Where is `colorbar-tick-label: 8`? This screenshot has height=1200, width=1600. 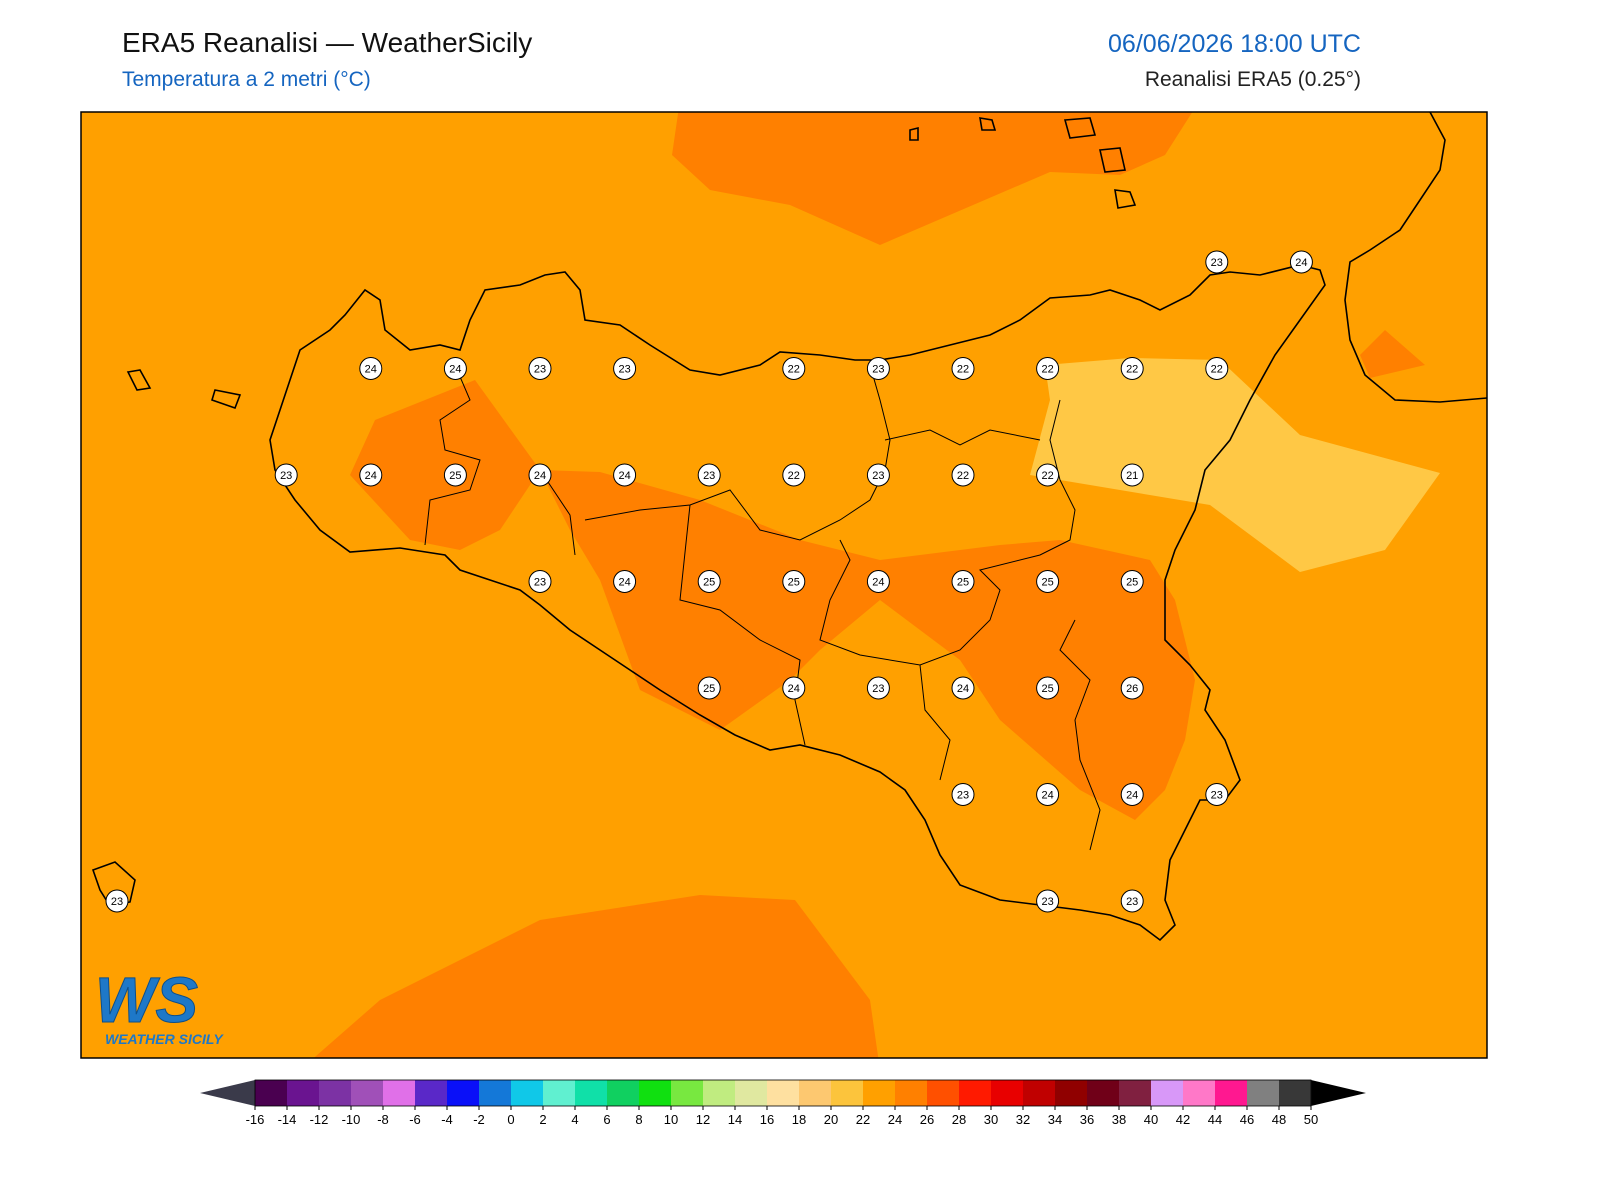
colorbar-tick-label: 8 is located at coordinates (638, 1119).